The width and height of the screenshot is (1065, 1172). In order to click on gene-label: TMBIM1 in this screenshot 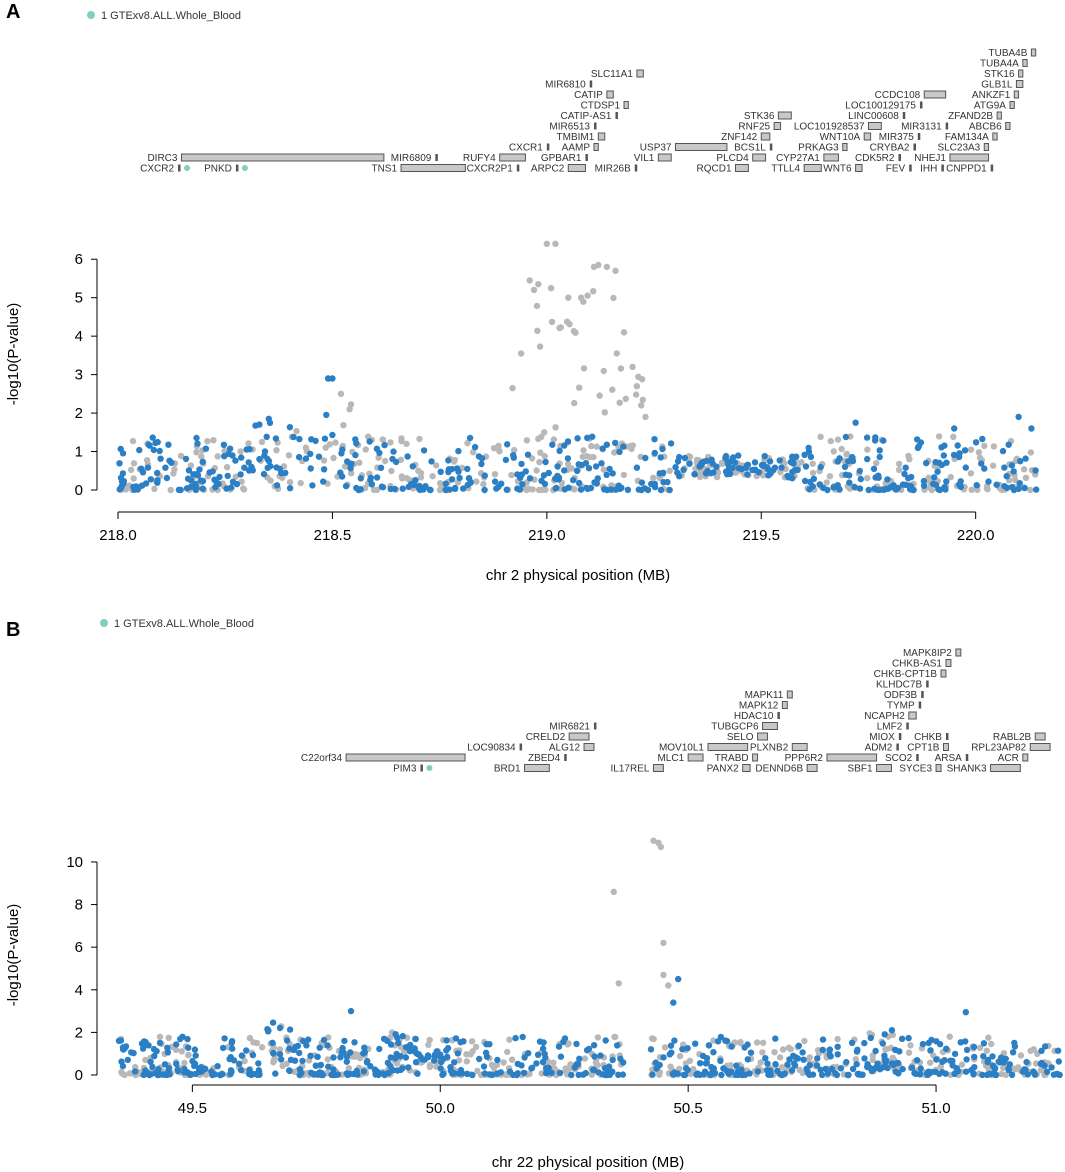, I will do `click(576, 137)`.